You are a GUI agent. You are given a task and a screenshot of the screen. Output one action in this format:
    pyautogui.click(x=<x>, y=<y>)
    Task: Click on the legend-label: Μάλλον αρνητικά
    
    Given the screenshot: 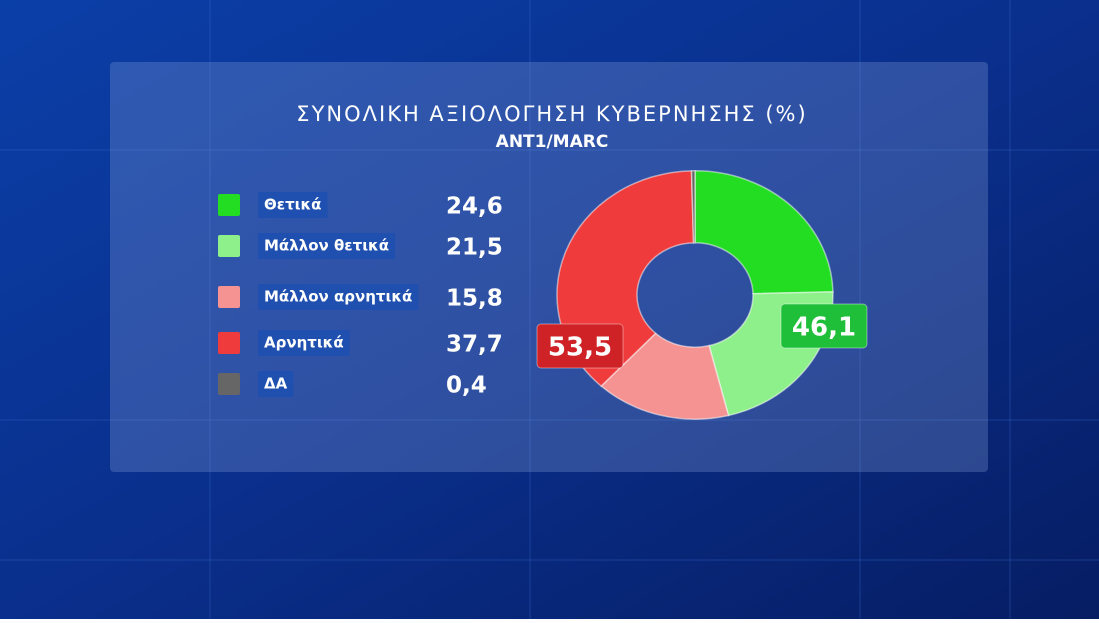 What is the action you would take?
    pyautogui.click(x=338, y=297)
    